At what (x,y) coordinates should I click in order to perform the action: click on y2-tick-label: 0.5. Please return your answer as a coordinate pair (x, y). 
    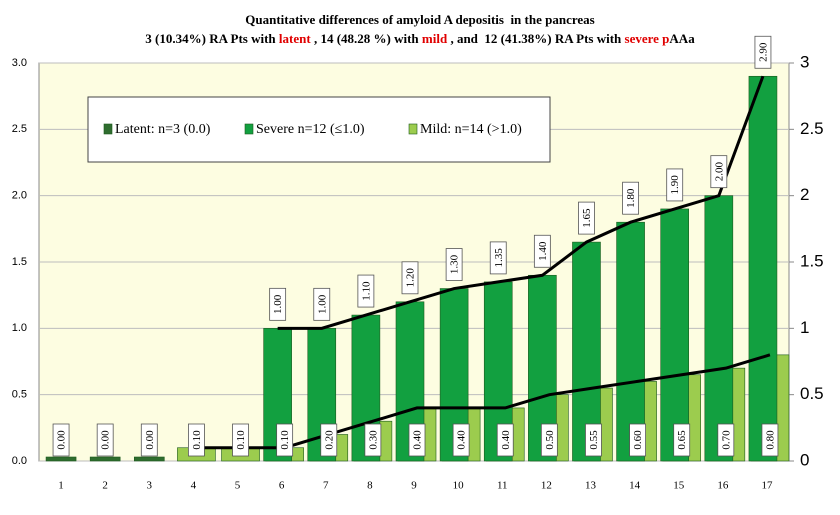
    Looking at the image, I should click on (812, 393).